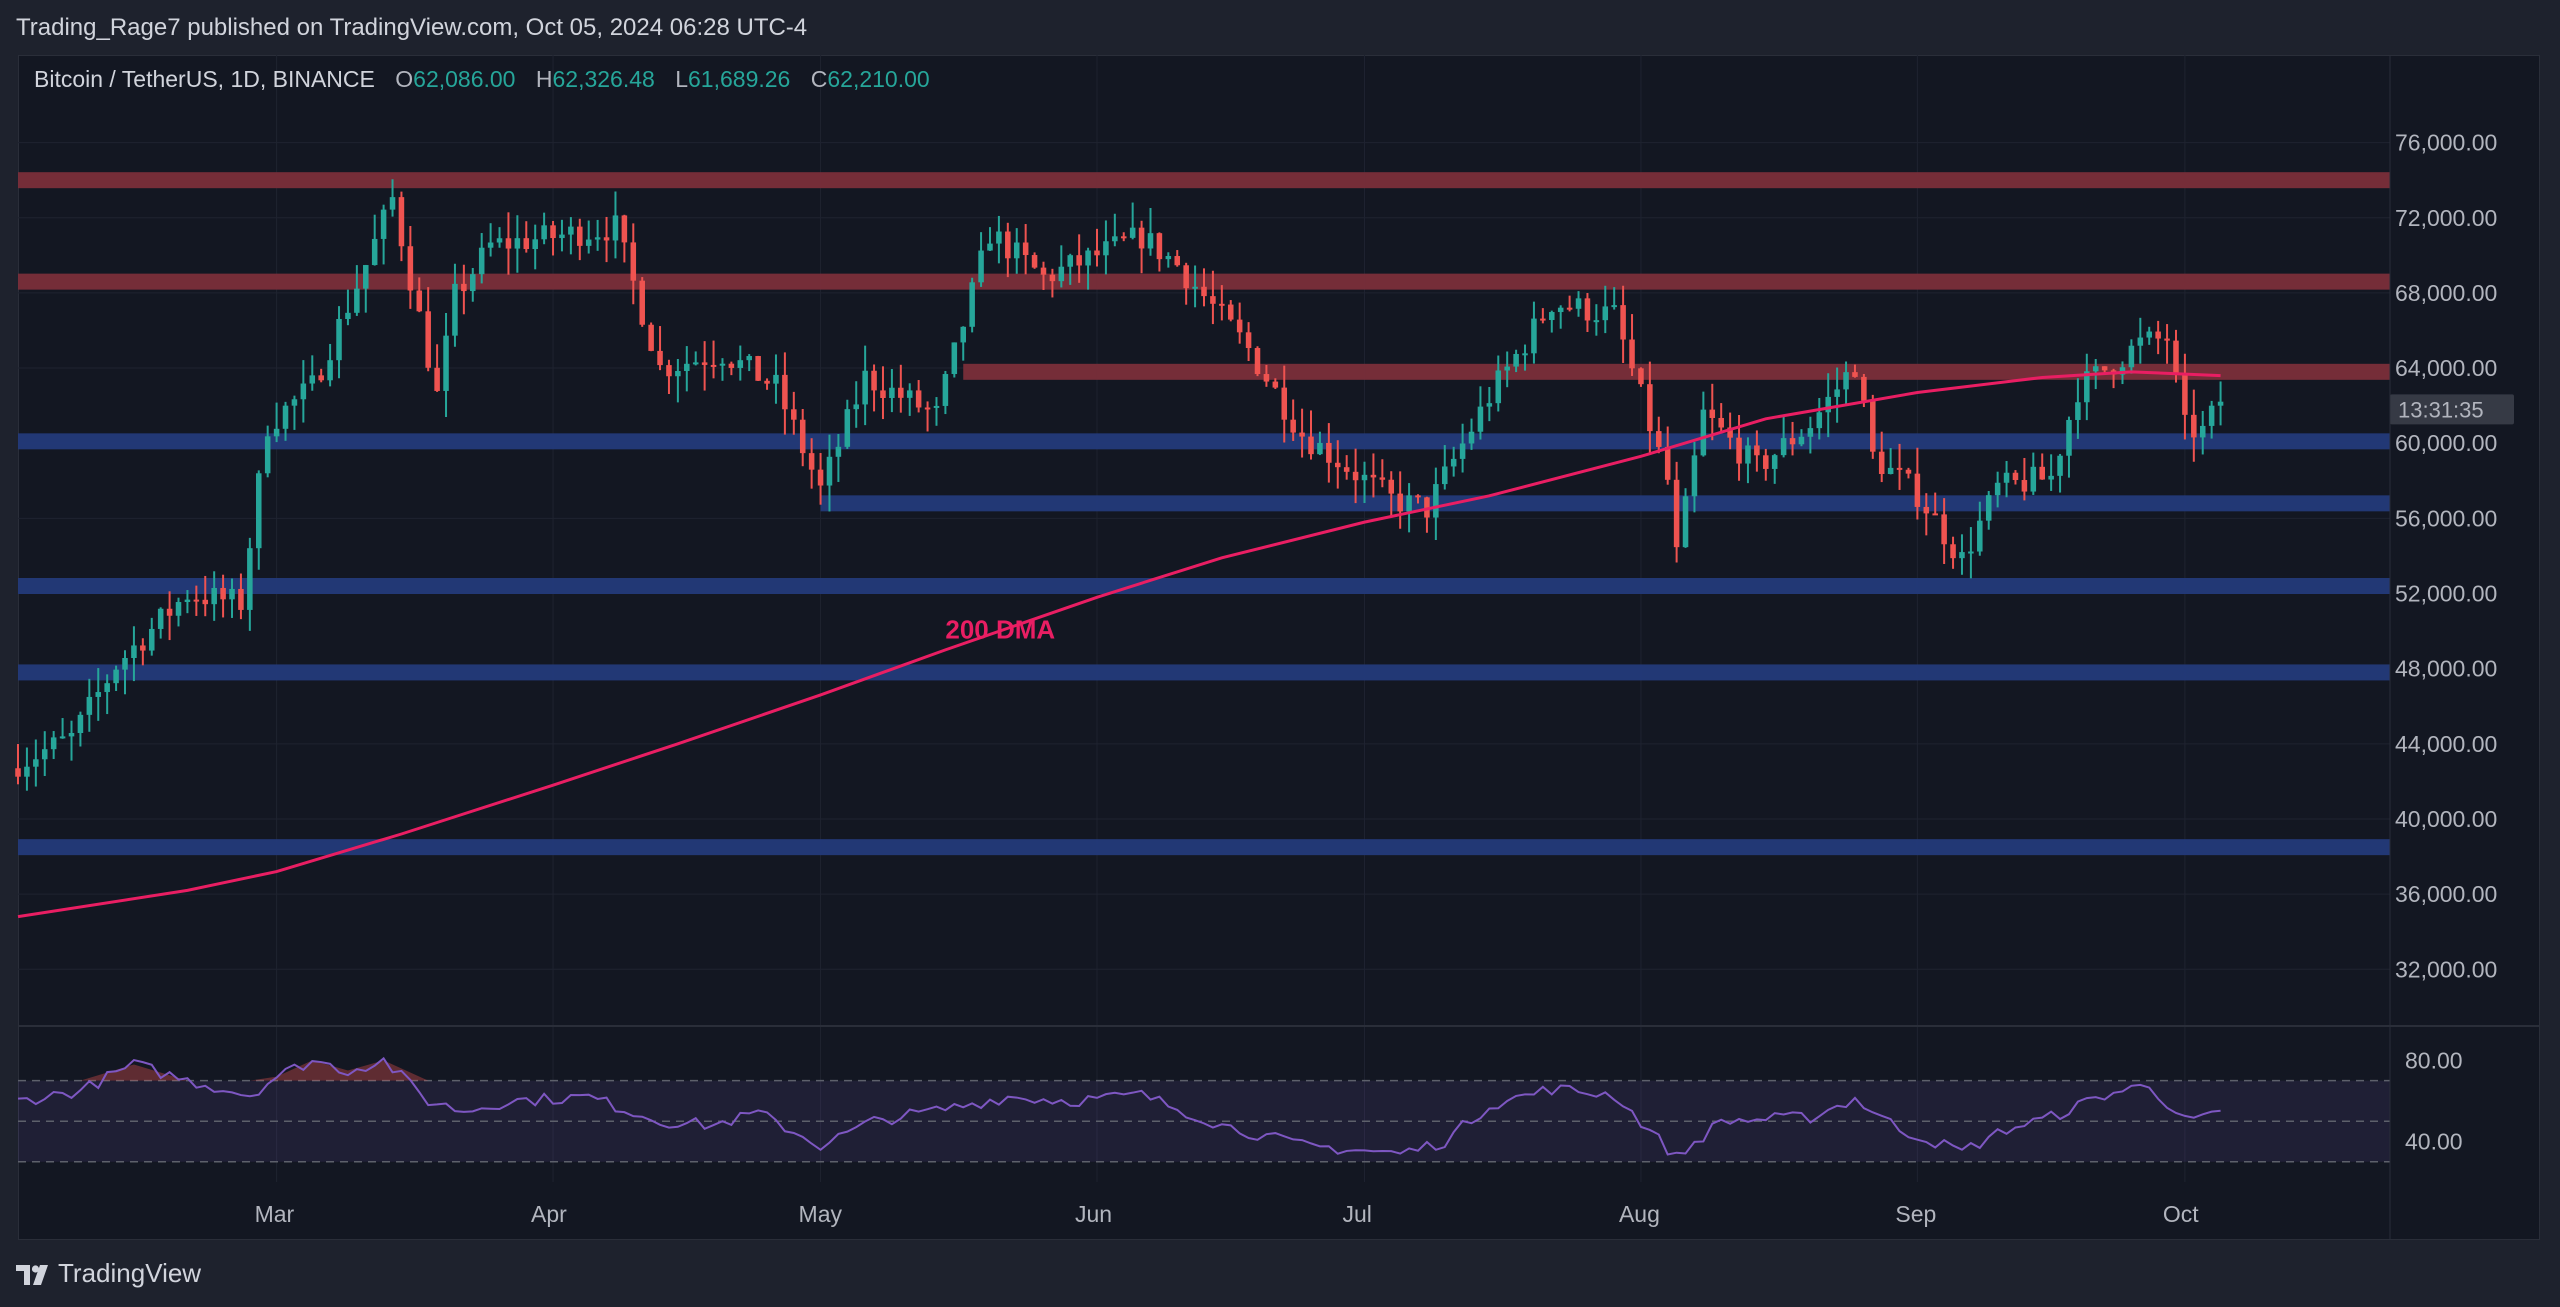  What do you see at coordinates (544, 79) in the screenshot?
I see `high-key: H` at bounding box center [544, 79].